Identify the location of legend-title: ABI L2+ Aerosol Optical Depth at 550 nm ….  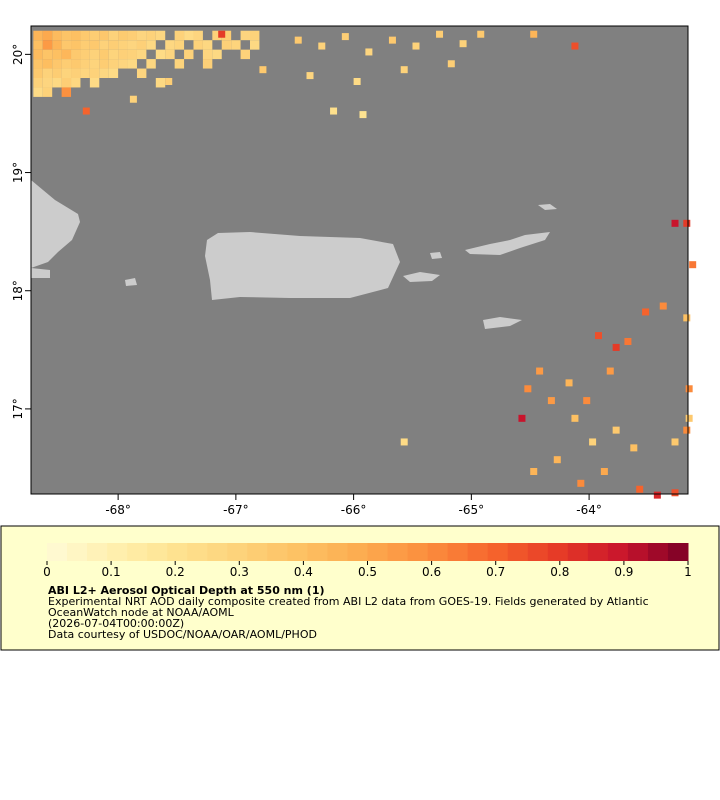
(186, 590).